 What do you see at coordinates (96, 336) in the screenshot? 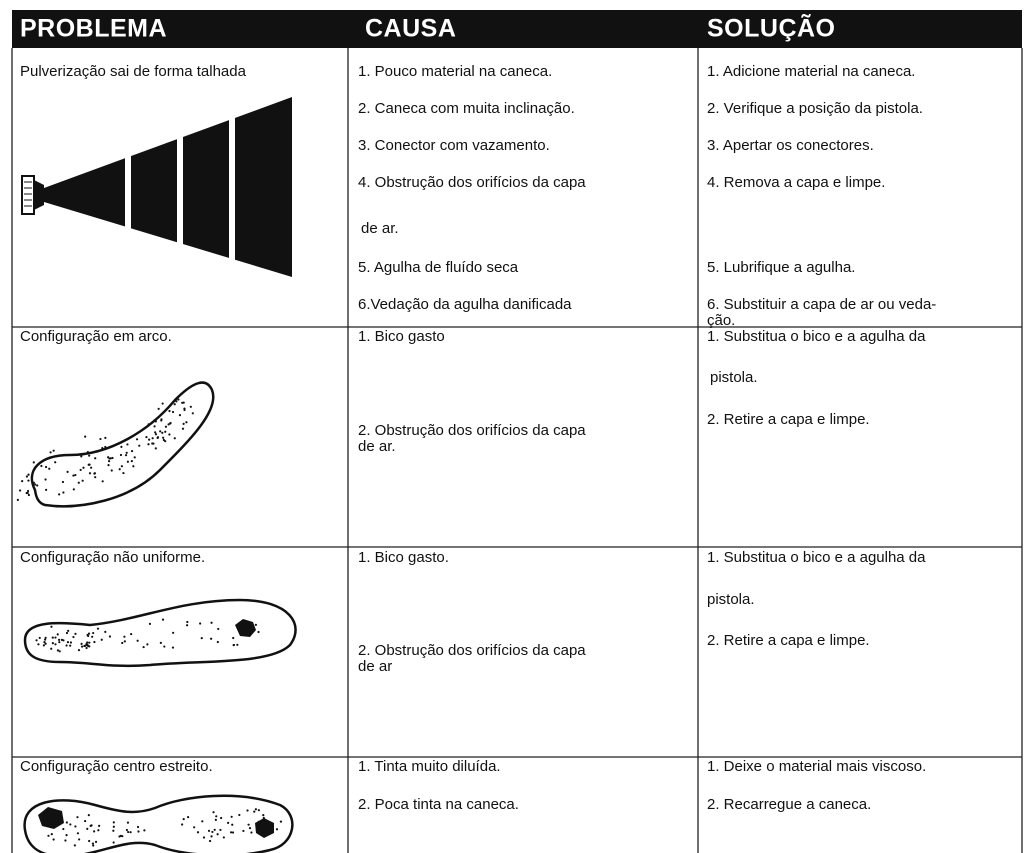
I see `problem-text: Configuração em arco.` at bounding box center [96, 336].